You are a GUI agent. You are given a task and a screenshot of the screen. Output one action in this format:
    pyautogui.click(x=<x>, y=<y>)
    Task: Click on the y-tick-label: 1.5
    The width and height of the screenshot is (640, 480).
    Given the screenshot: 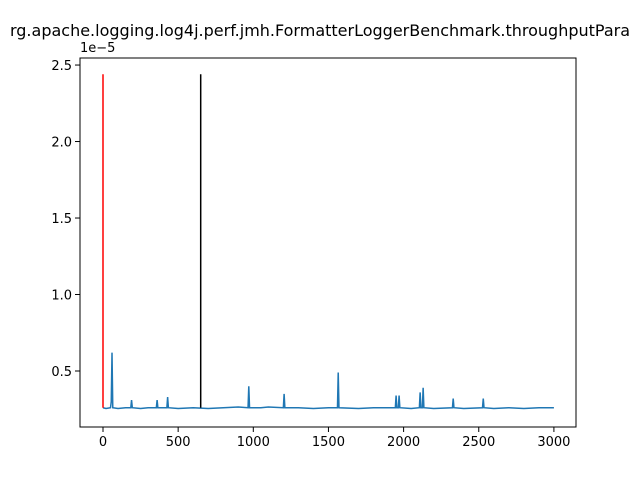 What is the action you would take?
    pyautogui.click(x=61, y=219)
    